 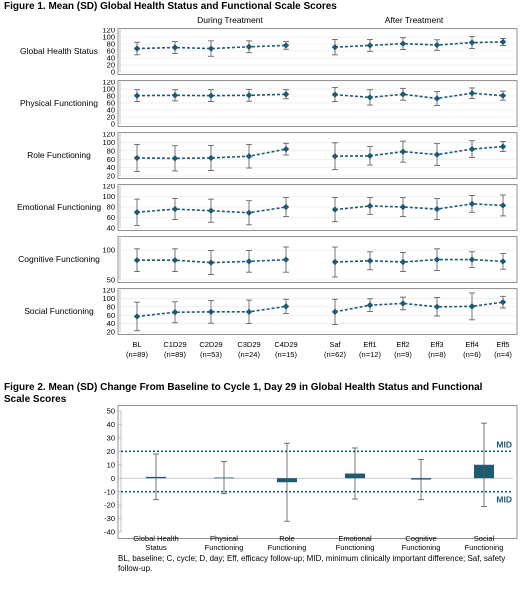 What do you see at coordinates (111, 437) in the screenshot?
I see `y-tick-label: 30` at bounding box center [111, 437].